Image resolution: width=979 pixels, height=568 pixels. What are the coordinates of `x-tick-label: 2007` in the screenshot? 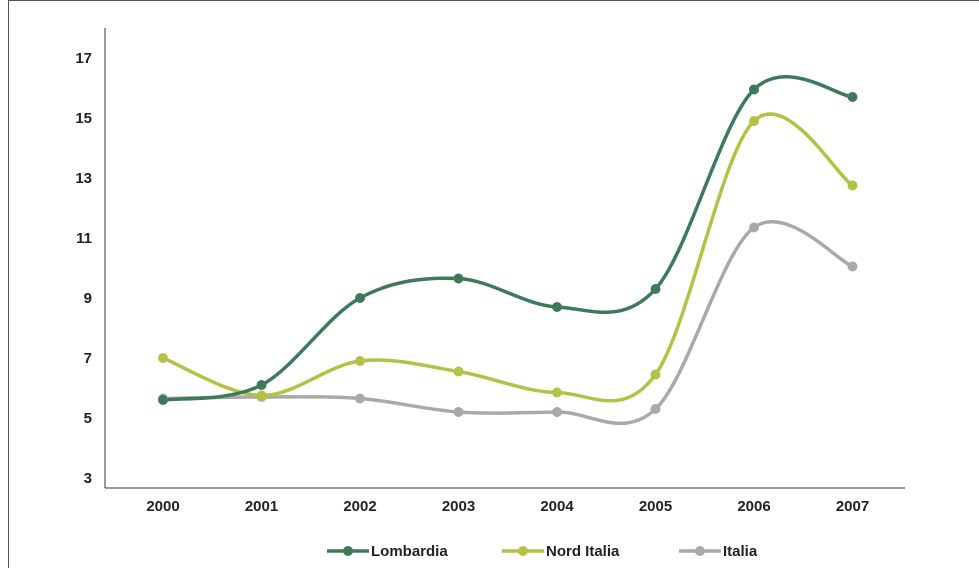 It's located at (852, 506).